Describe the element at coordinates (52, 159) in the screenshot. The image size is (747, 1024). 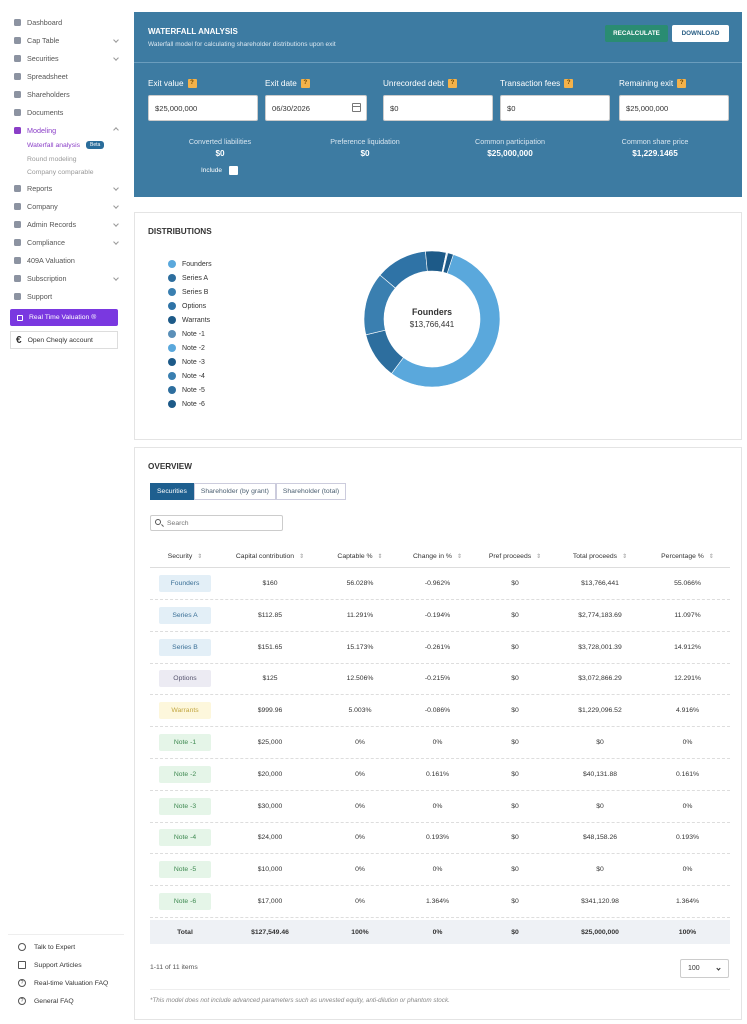
I see `sidebar-sub-round-modeling: Round modeling` at that location.